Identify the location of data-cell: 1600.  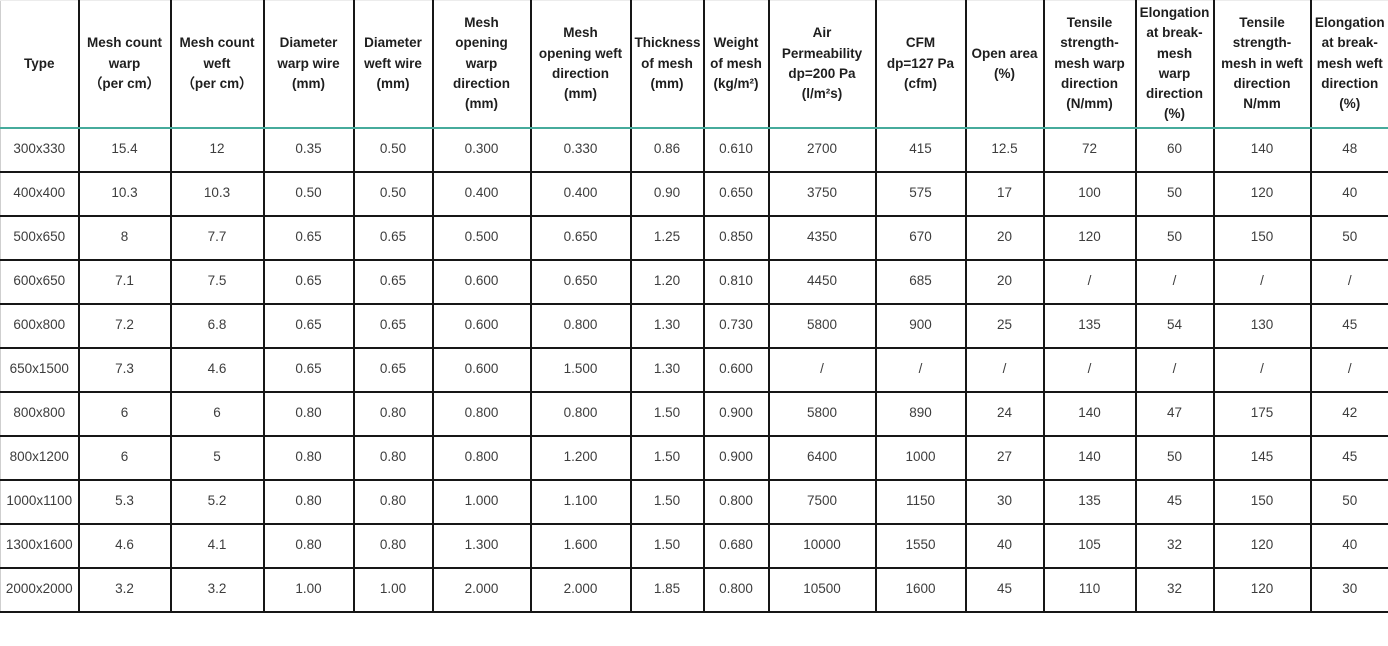
(920, 589).